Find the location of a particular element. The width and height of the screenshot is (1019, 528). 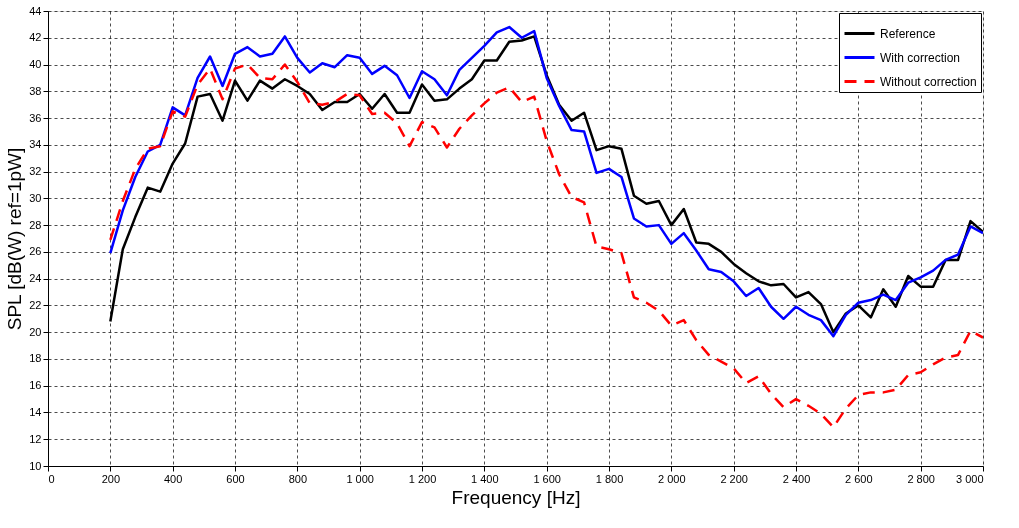

y-tick-label: 34 is located at coordinates (35, 144).